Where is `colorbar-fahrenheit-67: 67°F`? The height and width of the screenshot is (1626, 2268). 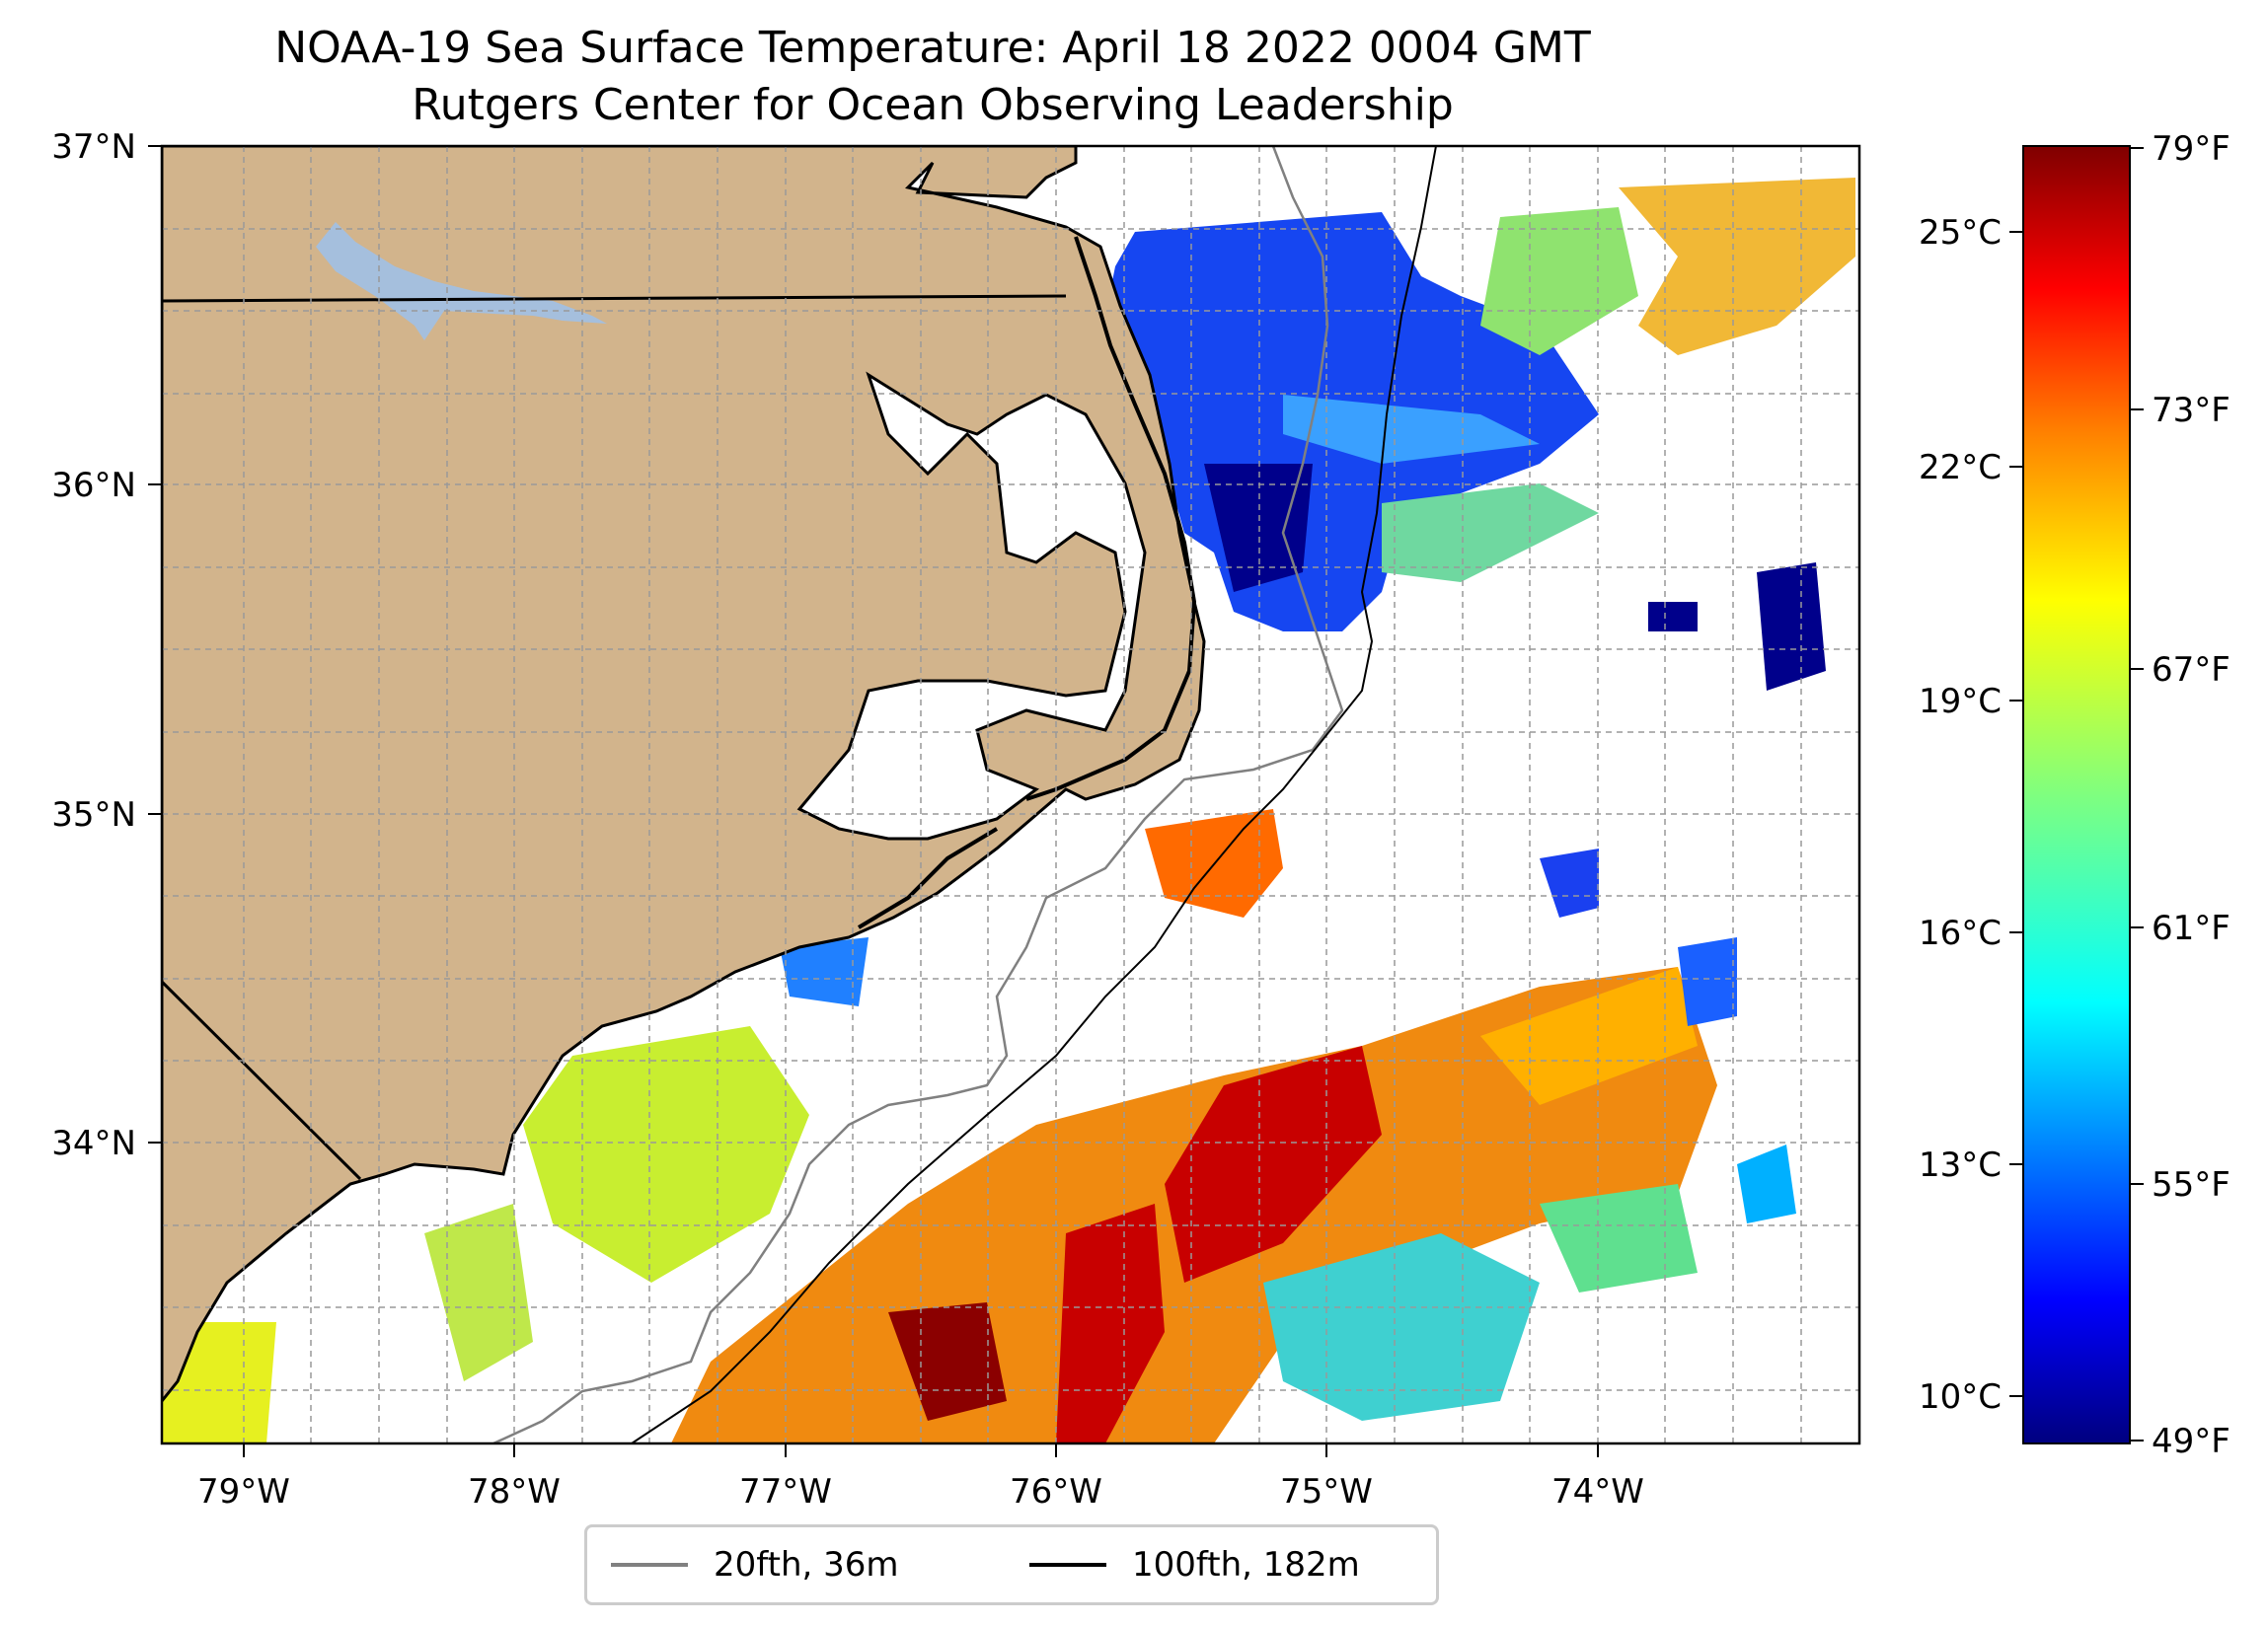
colorbar-fahrenheit-67: 67°F is located at coordinates (2191, 670).